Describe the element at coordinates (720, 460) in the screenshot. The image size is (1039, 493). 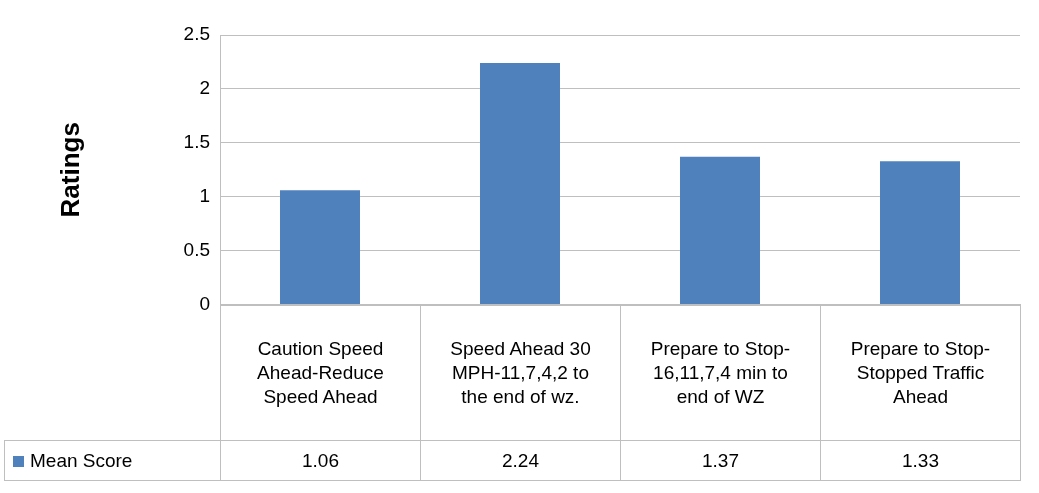
I see `data-label: 1.37` at that location.